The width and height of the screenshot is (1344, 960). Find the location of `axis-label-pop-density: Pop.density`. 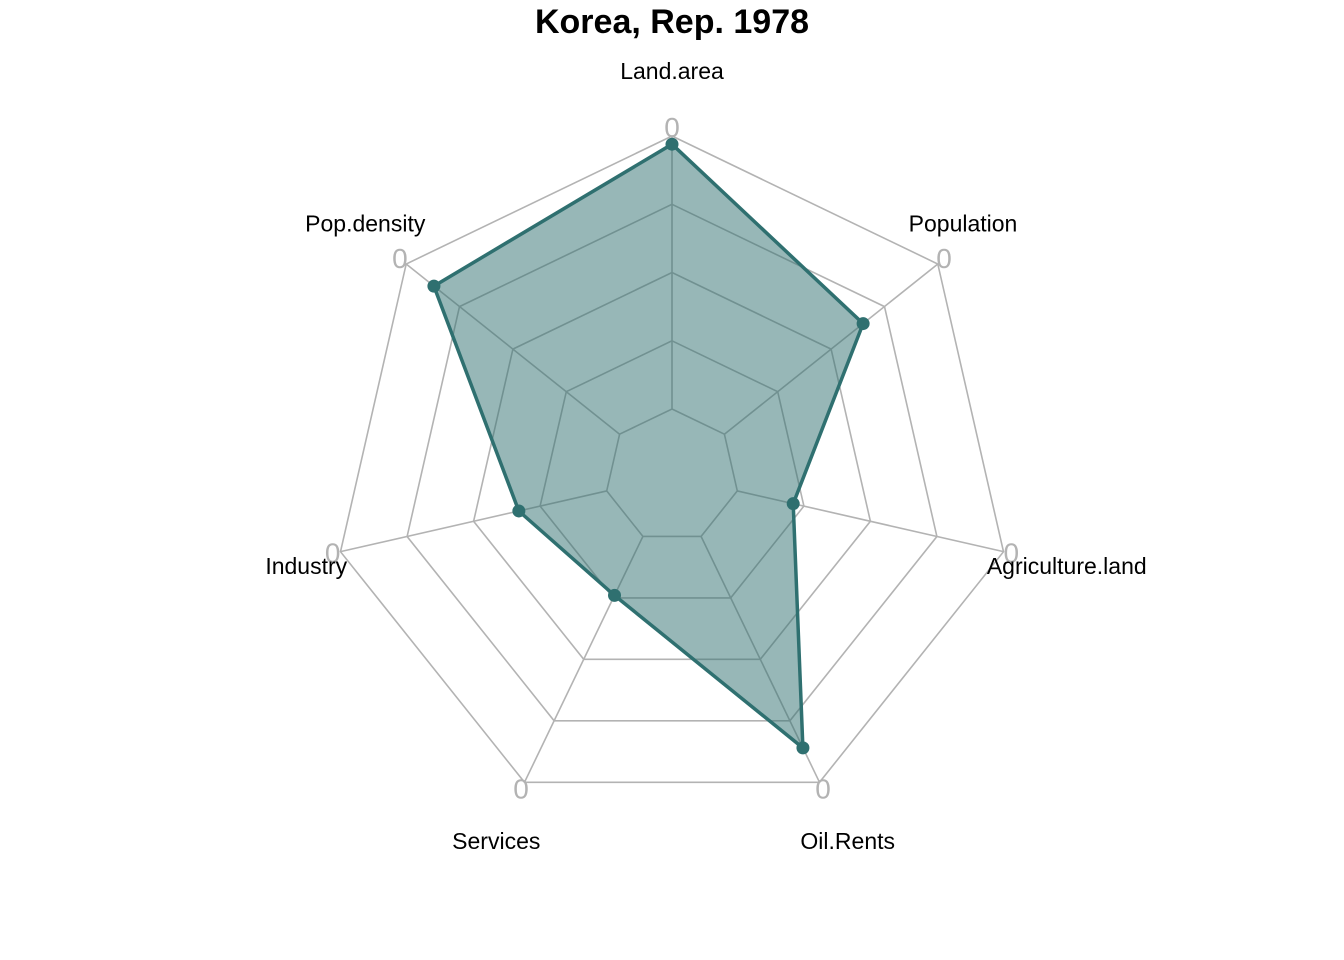

axis-label-pop-density: Pop.density is located at coordinates (365, 223).